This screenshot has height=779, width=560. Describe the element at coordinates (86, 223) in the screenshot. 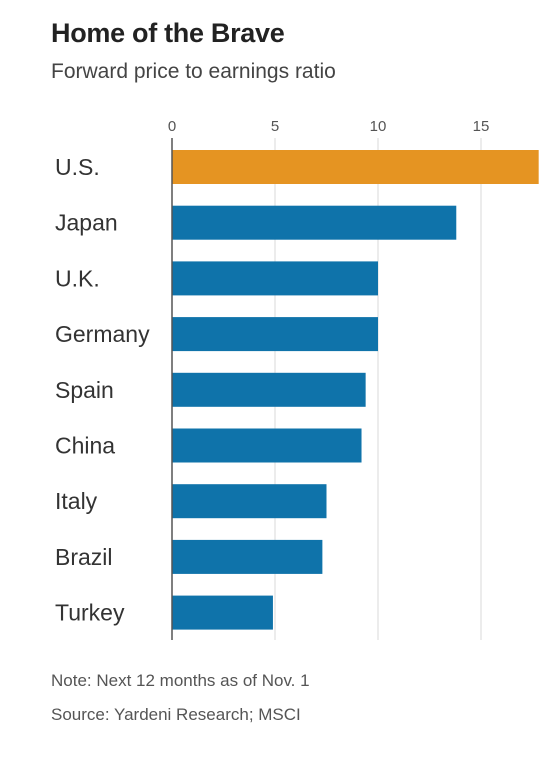

I see `category-label: Japan` at that location.